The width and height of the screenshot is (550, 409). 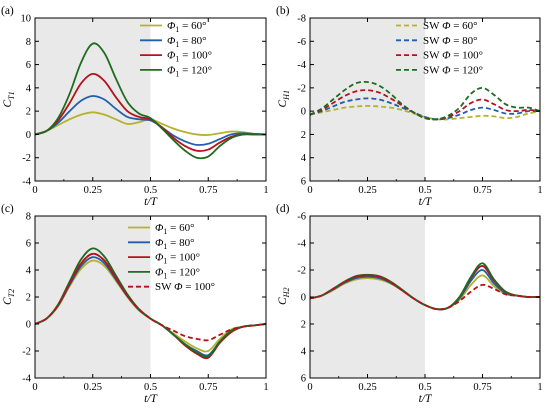 What do you see at coordinates (450, 26) in the screenshot?
I see `legend-entry: SW Φ = 60°` at bounding box center [450, 26].